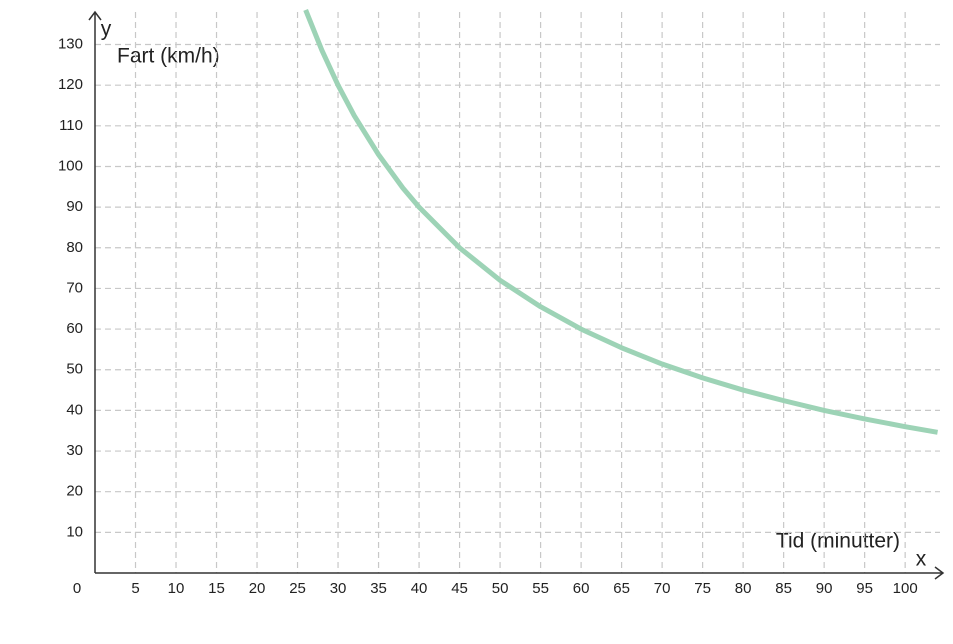 Image resolution: width=953 pixels, height=644 pixels. I want to click on x-axis-letter: x, so click(921, 559).